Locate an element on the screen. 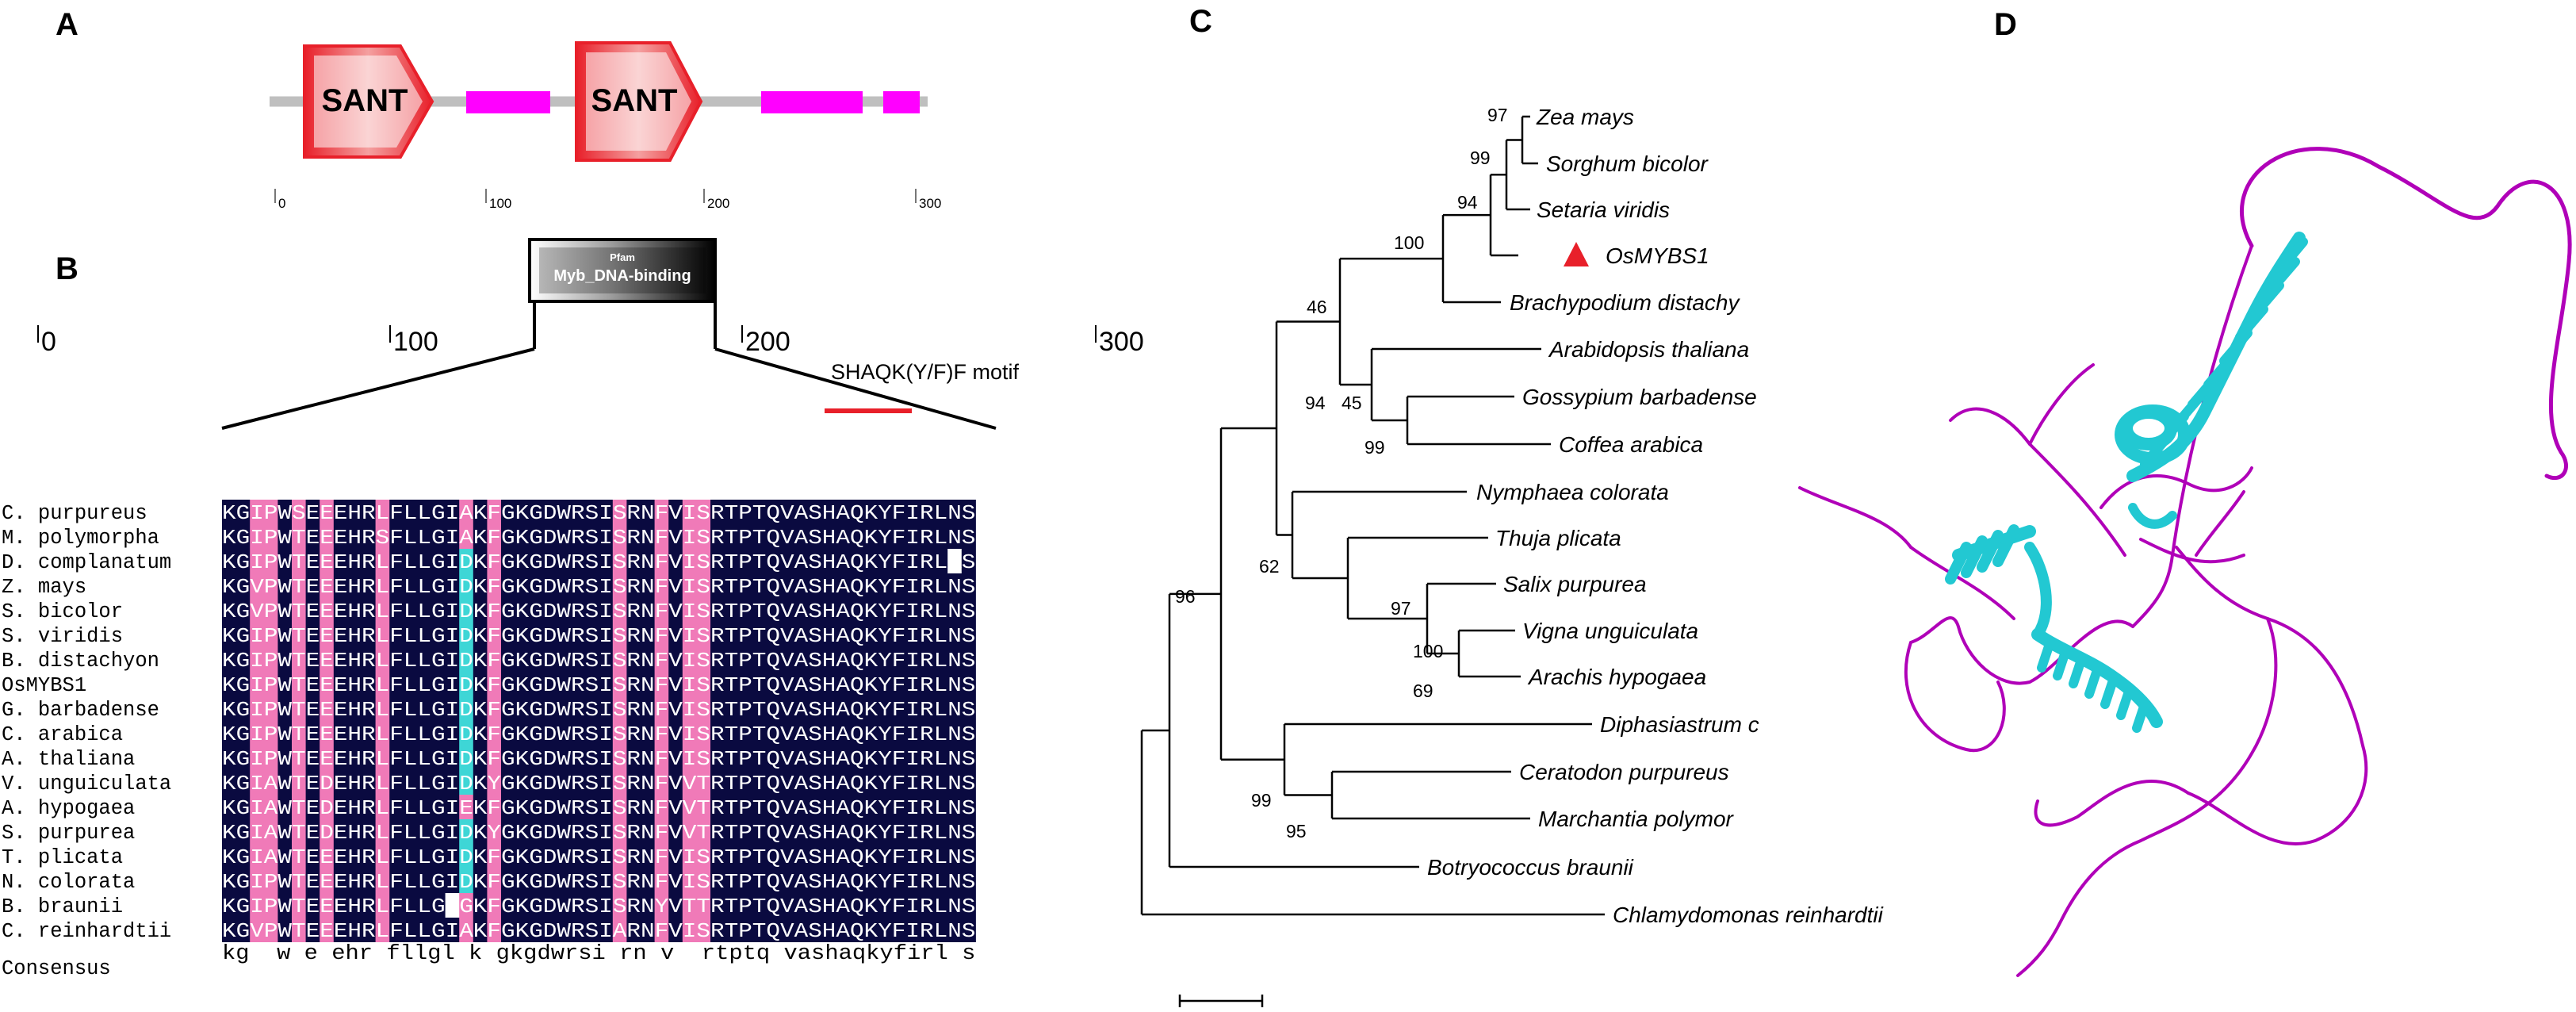 Image resolution: width=2576 pixels, height=1012 pixels. sant-domain-2: SANT is located at coordinates (639, 101).